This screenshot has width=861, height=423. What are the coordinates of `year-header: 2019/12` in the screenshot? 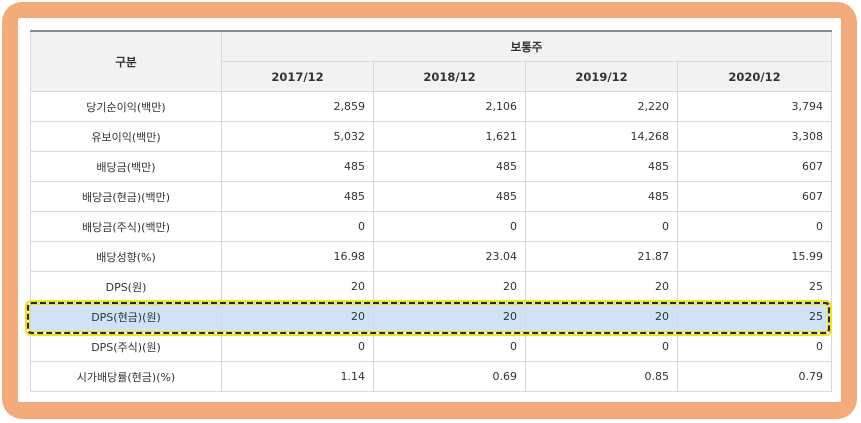 It's located at (601, 76).